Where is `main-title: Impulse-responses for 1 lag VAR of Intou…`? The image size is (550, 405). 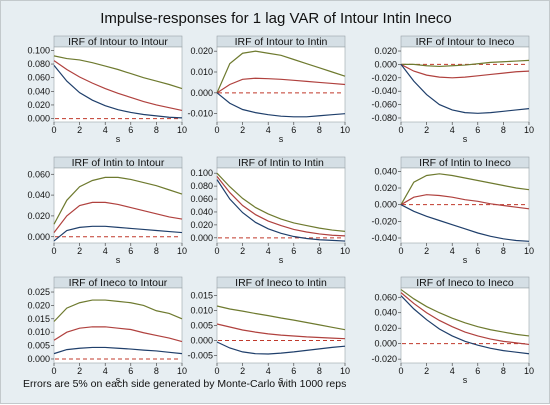 main-title: Impulse-responses for 1 lag VAR of Intou… is located at coordinates (276, 18).